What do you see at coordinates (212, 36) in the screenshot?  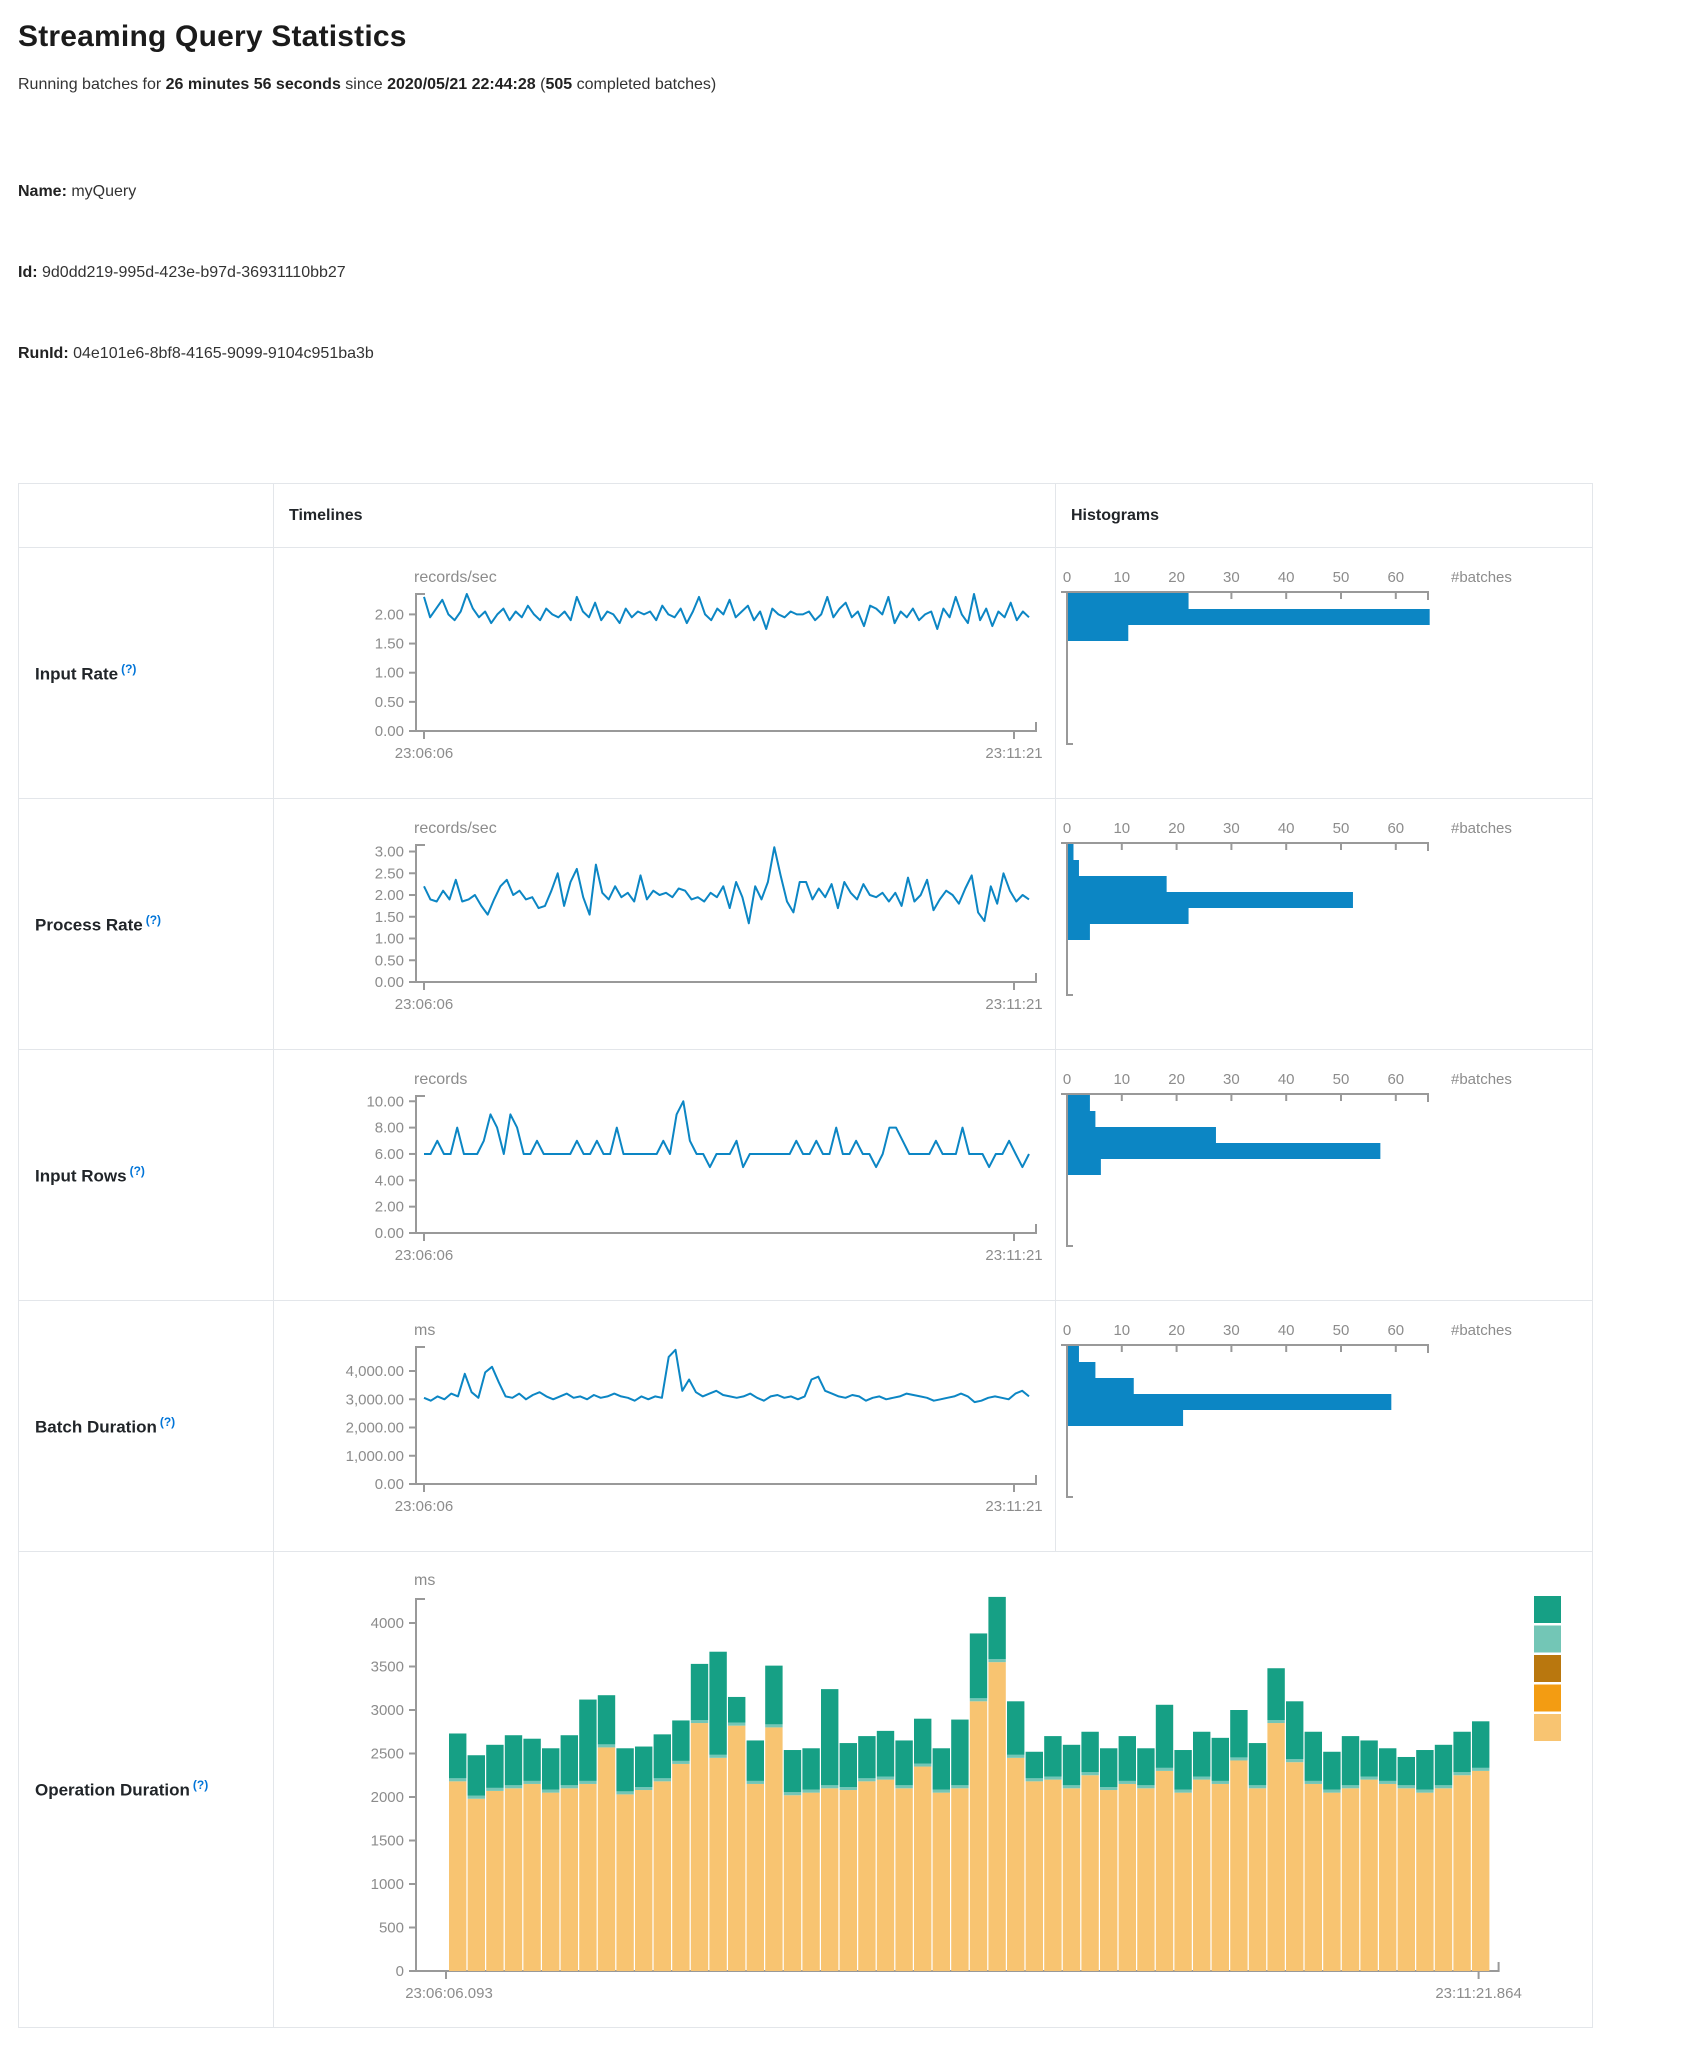 I see `page-title: Streaming Query Statistics` at bounding box center [212, 36].